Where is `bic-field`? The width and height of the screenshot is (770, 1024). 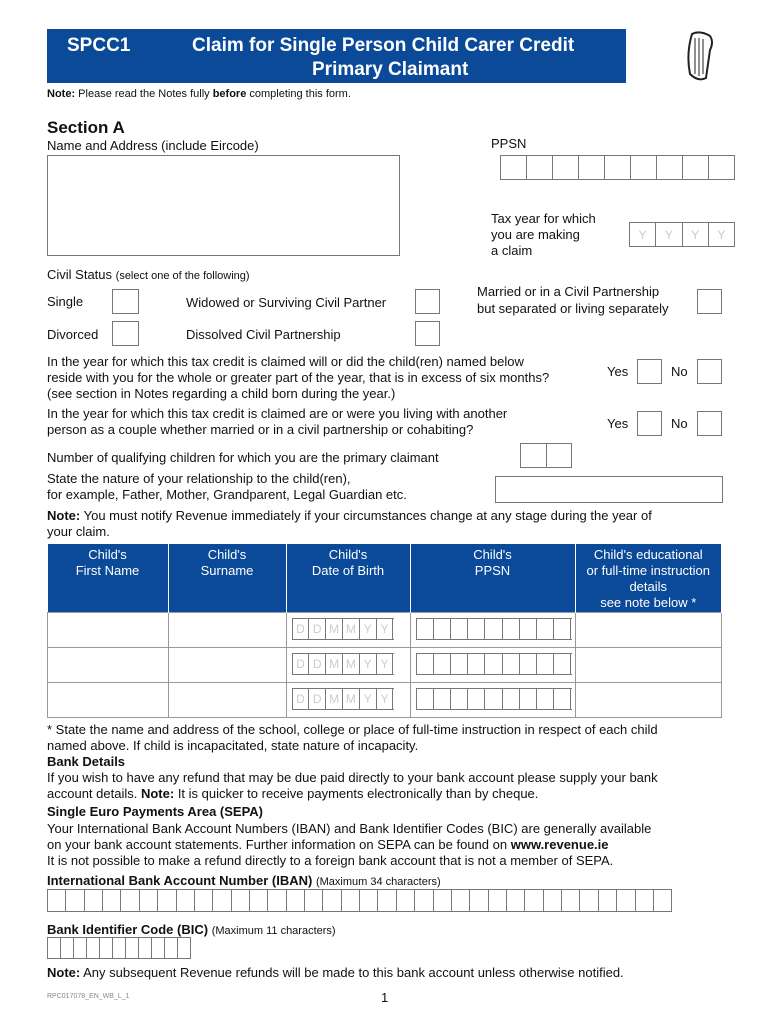
bic-field is located at coordinates (119, 948).